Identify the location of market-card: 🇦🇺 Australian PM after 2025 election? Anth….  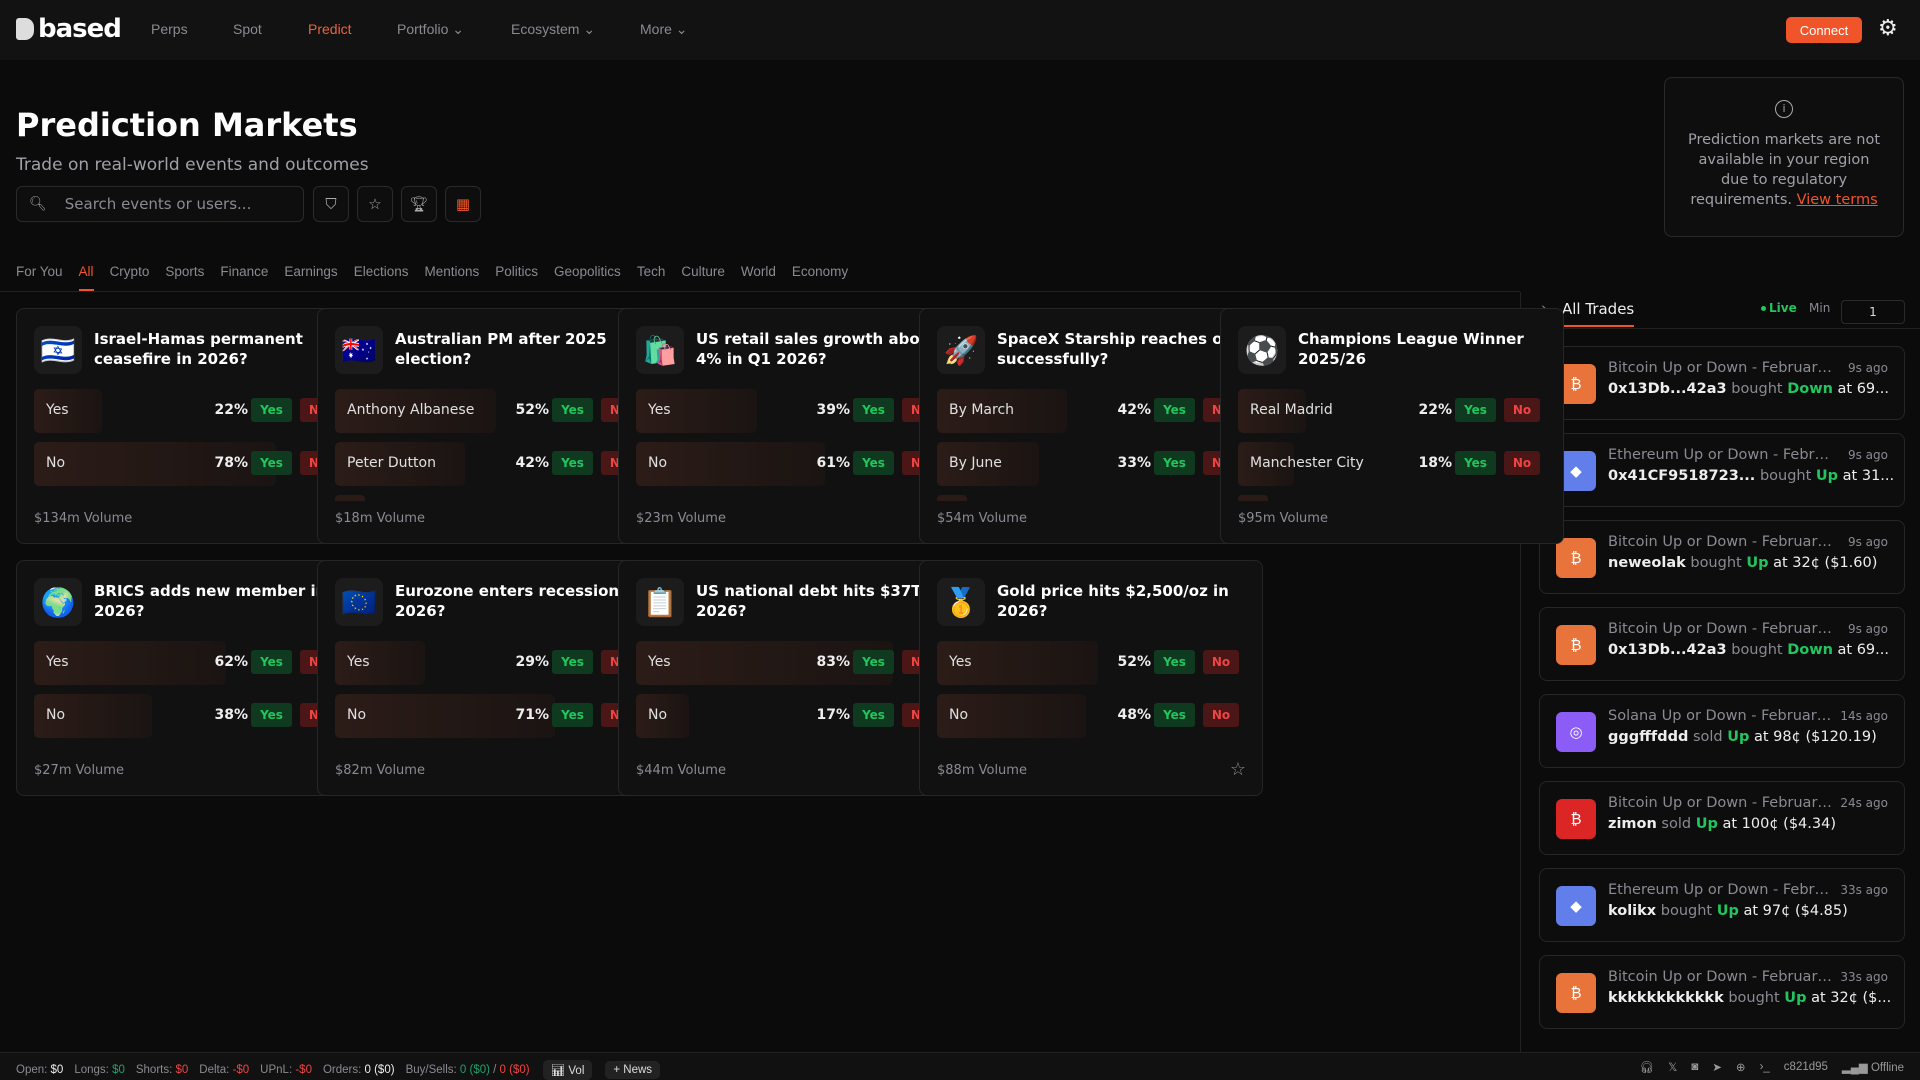
(489, 426).